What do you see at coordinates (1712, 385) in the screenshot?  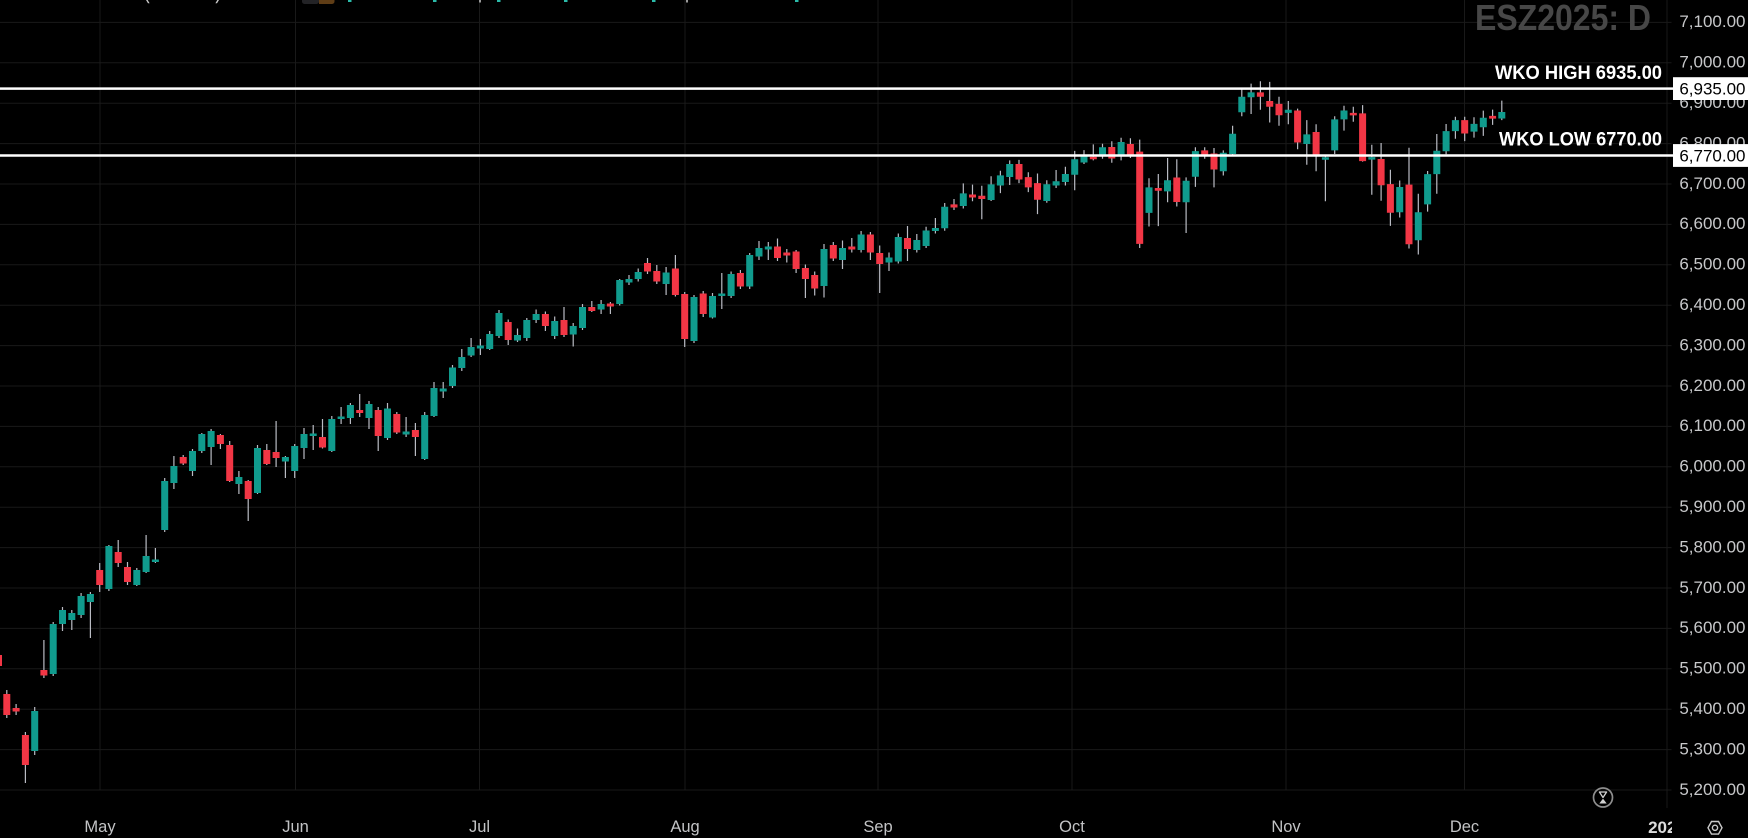 I see `svg-text: 6,200.00` at bounding box center [1712, 385].